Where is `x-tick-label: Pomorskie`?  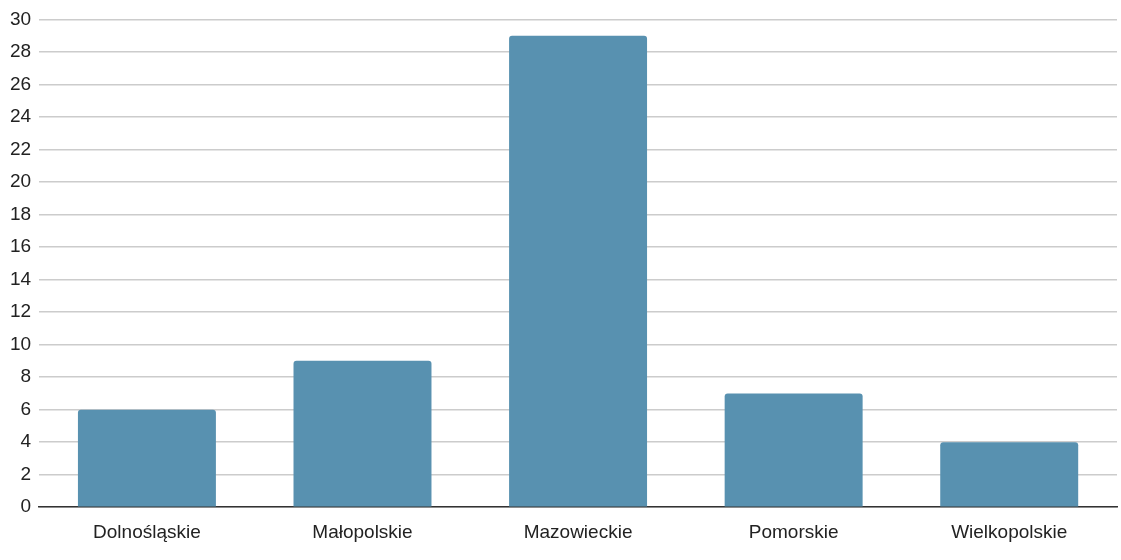 x-tick-label: Pomorskie is located at coordinates (793, 531).